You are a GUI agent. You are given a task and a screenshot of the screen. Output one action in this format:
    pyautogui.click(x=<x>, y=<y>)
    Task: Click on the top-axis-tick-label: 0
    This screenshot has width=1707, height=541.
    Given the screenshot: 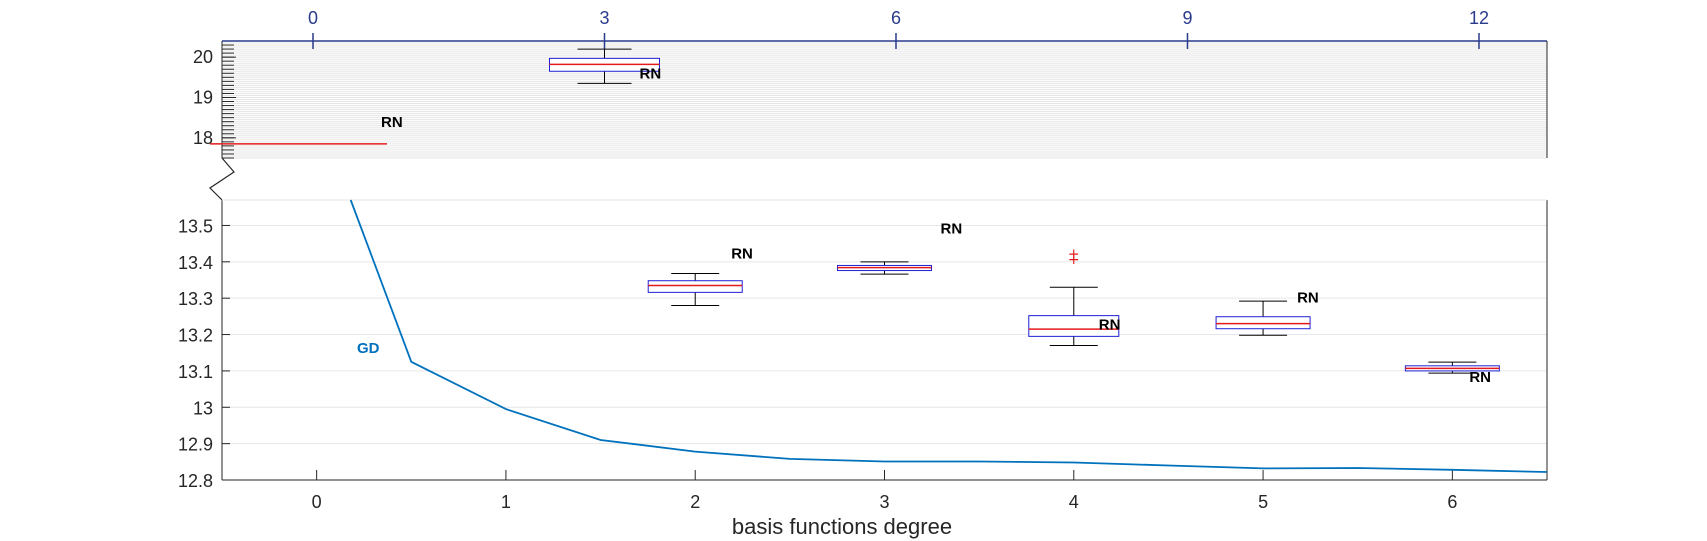 What is the action you would take?
    pyautogui.click(x=313, y=18)
    